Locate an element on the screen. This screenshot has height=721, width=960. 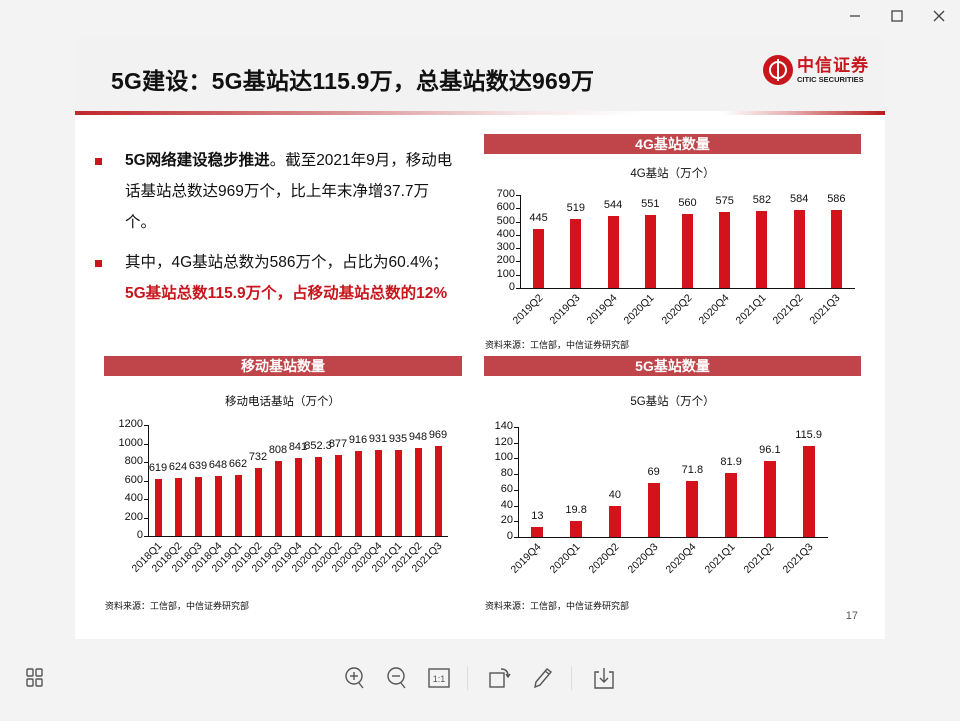
x-tick-label: 2020Q1 is located at coordinates (639, 309).